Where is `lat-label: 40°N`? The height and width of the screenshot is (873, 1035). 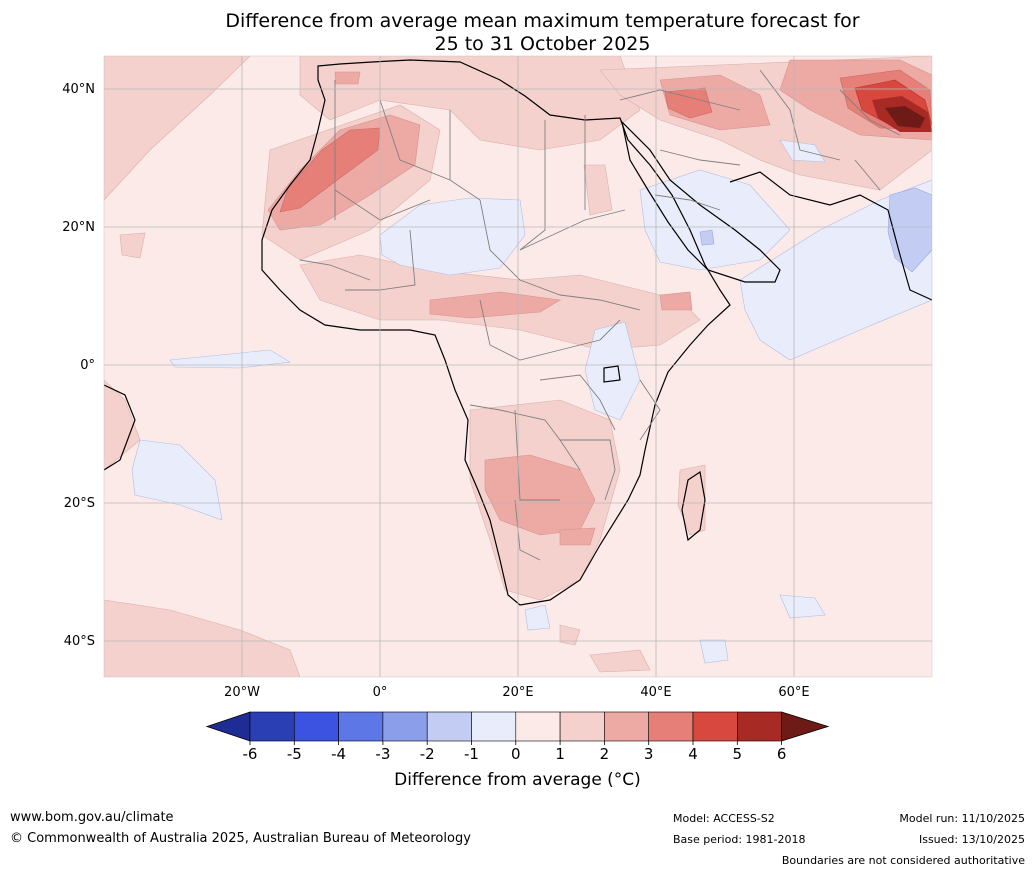
lat-label: 40°N is located at coordinates (78, 89).